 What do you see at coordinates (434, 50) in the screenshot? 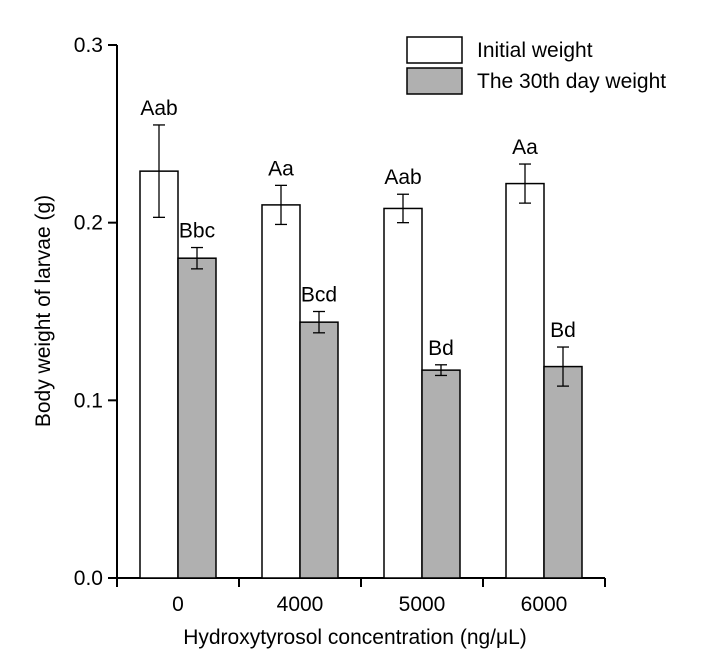
I see `legend-swatch-initial-weight` at bounding box center [434, 50].